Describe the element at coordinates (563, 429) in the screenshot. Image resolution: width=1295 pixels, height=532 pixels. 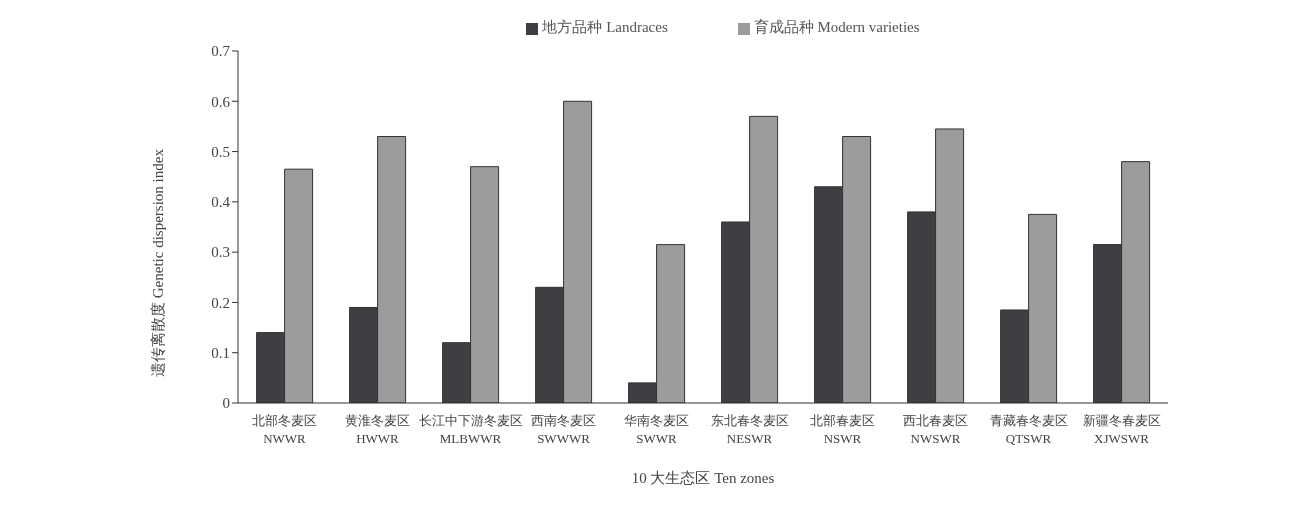
I see `x-tick-label: 西南冬麦区 SWWWR` at that location.